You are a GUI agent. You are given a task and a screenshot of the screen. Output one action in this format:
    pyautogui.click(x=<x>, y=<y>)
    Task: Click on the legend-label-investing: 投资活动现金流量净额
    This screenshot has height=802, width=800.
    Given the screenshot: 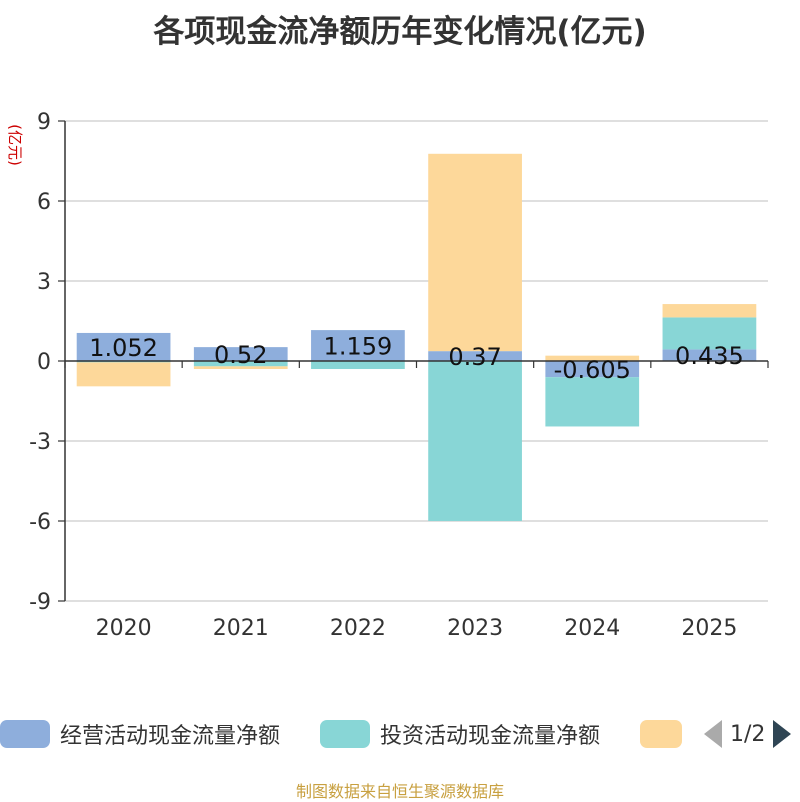 What is the action you would take?
    pyautogui.click(x=490, y=736)
    